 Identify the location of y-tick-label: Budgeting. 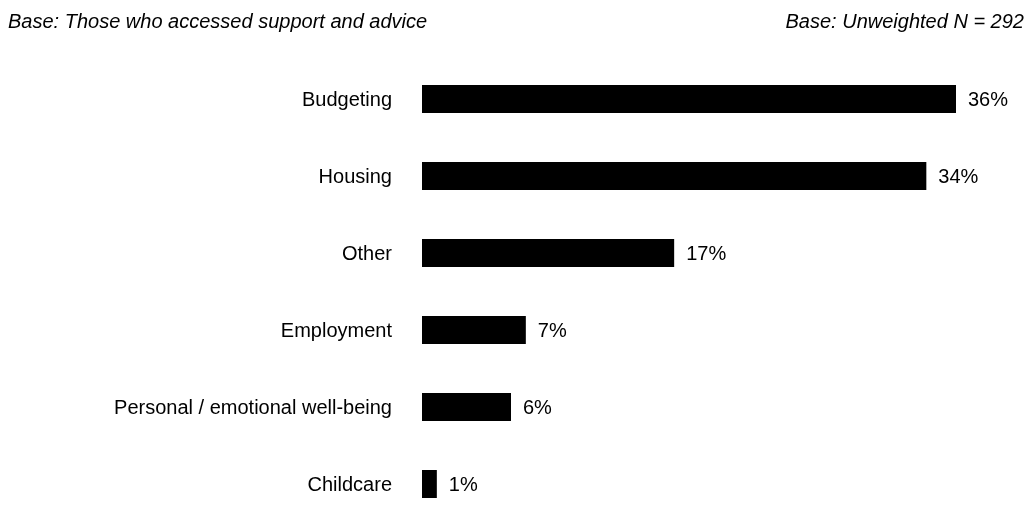
(346, 98).